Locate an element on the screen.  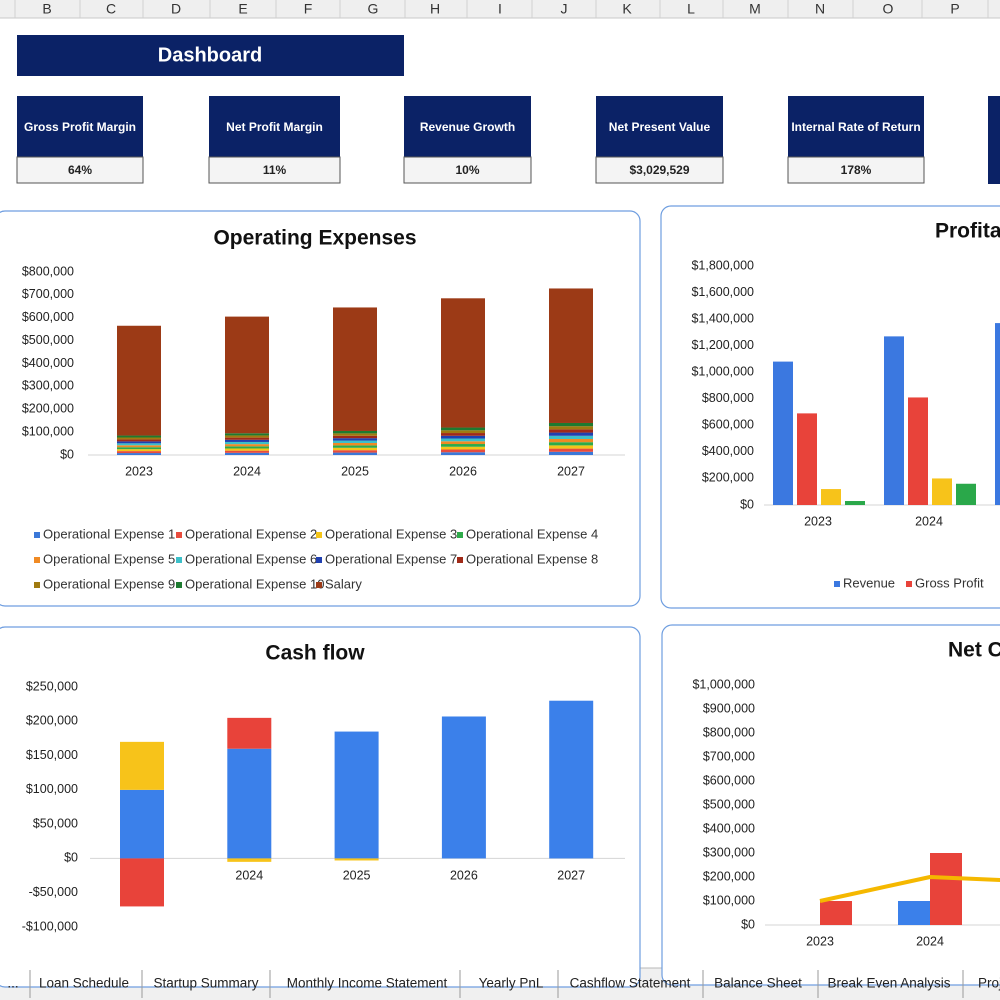
legend-label: Gross Profit is located at coordinates (949, 582).